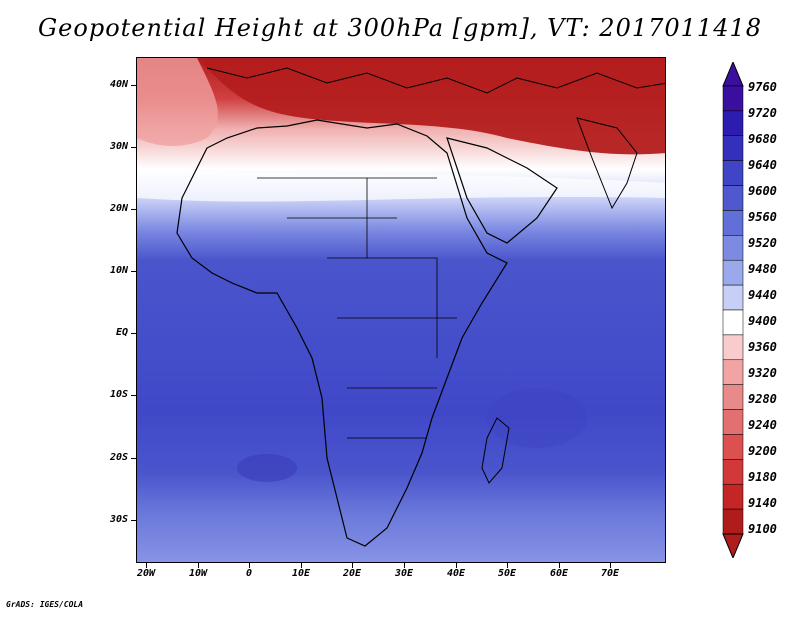 The image size is (800, 618). What do you see at coordinates (733, 74) in the screenshot?
I see `colorbar-top-triangle` at bounding box center [733, 74].